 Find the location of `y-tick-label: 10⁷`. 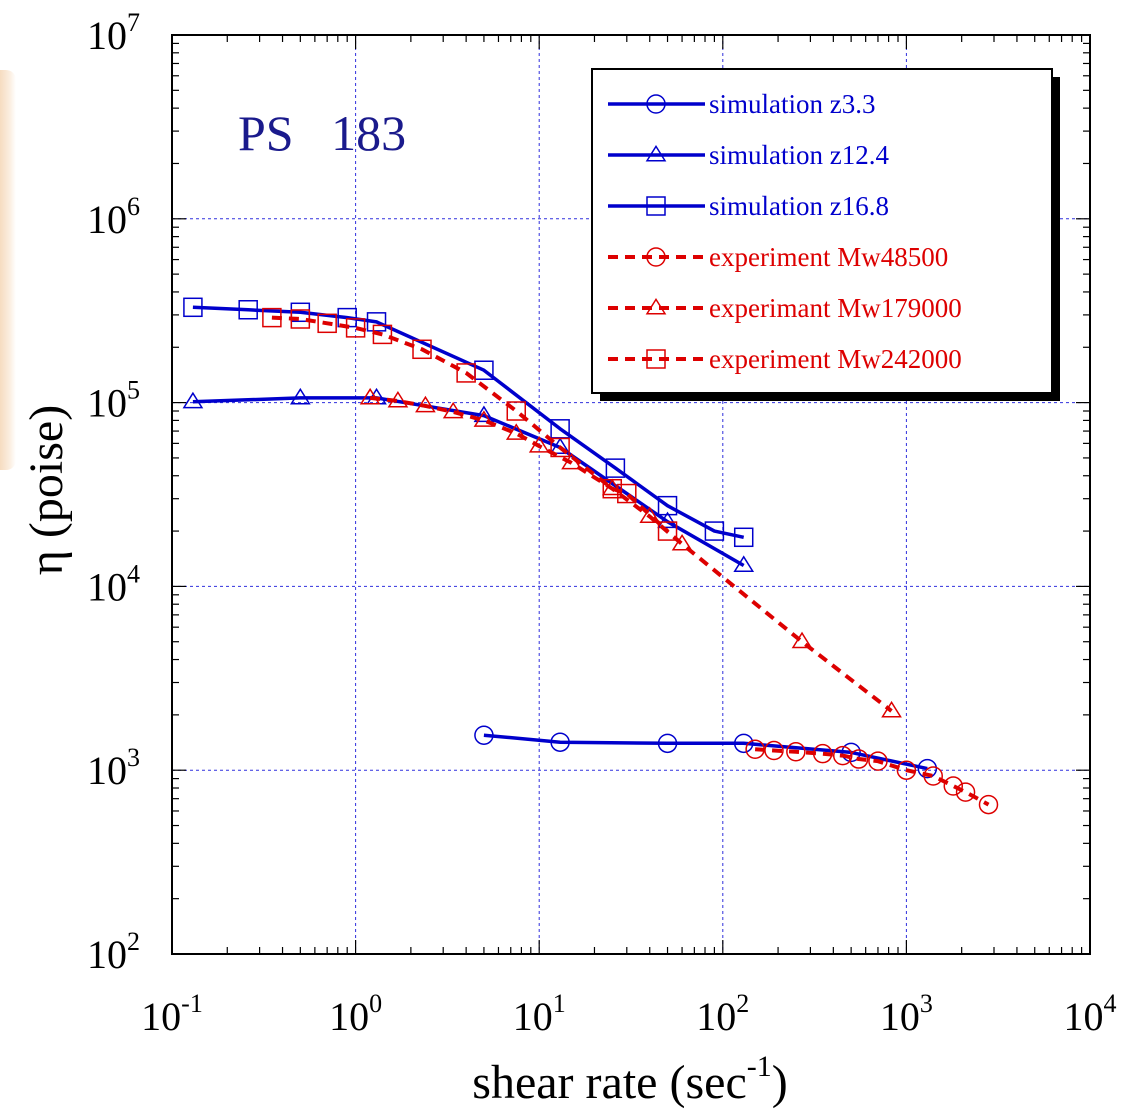

y-tick-label: 10⁷ is located at coordinates (113, 33).